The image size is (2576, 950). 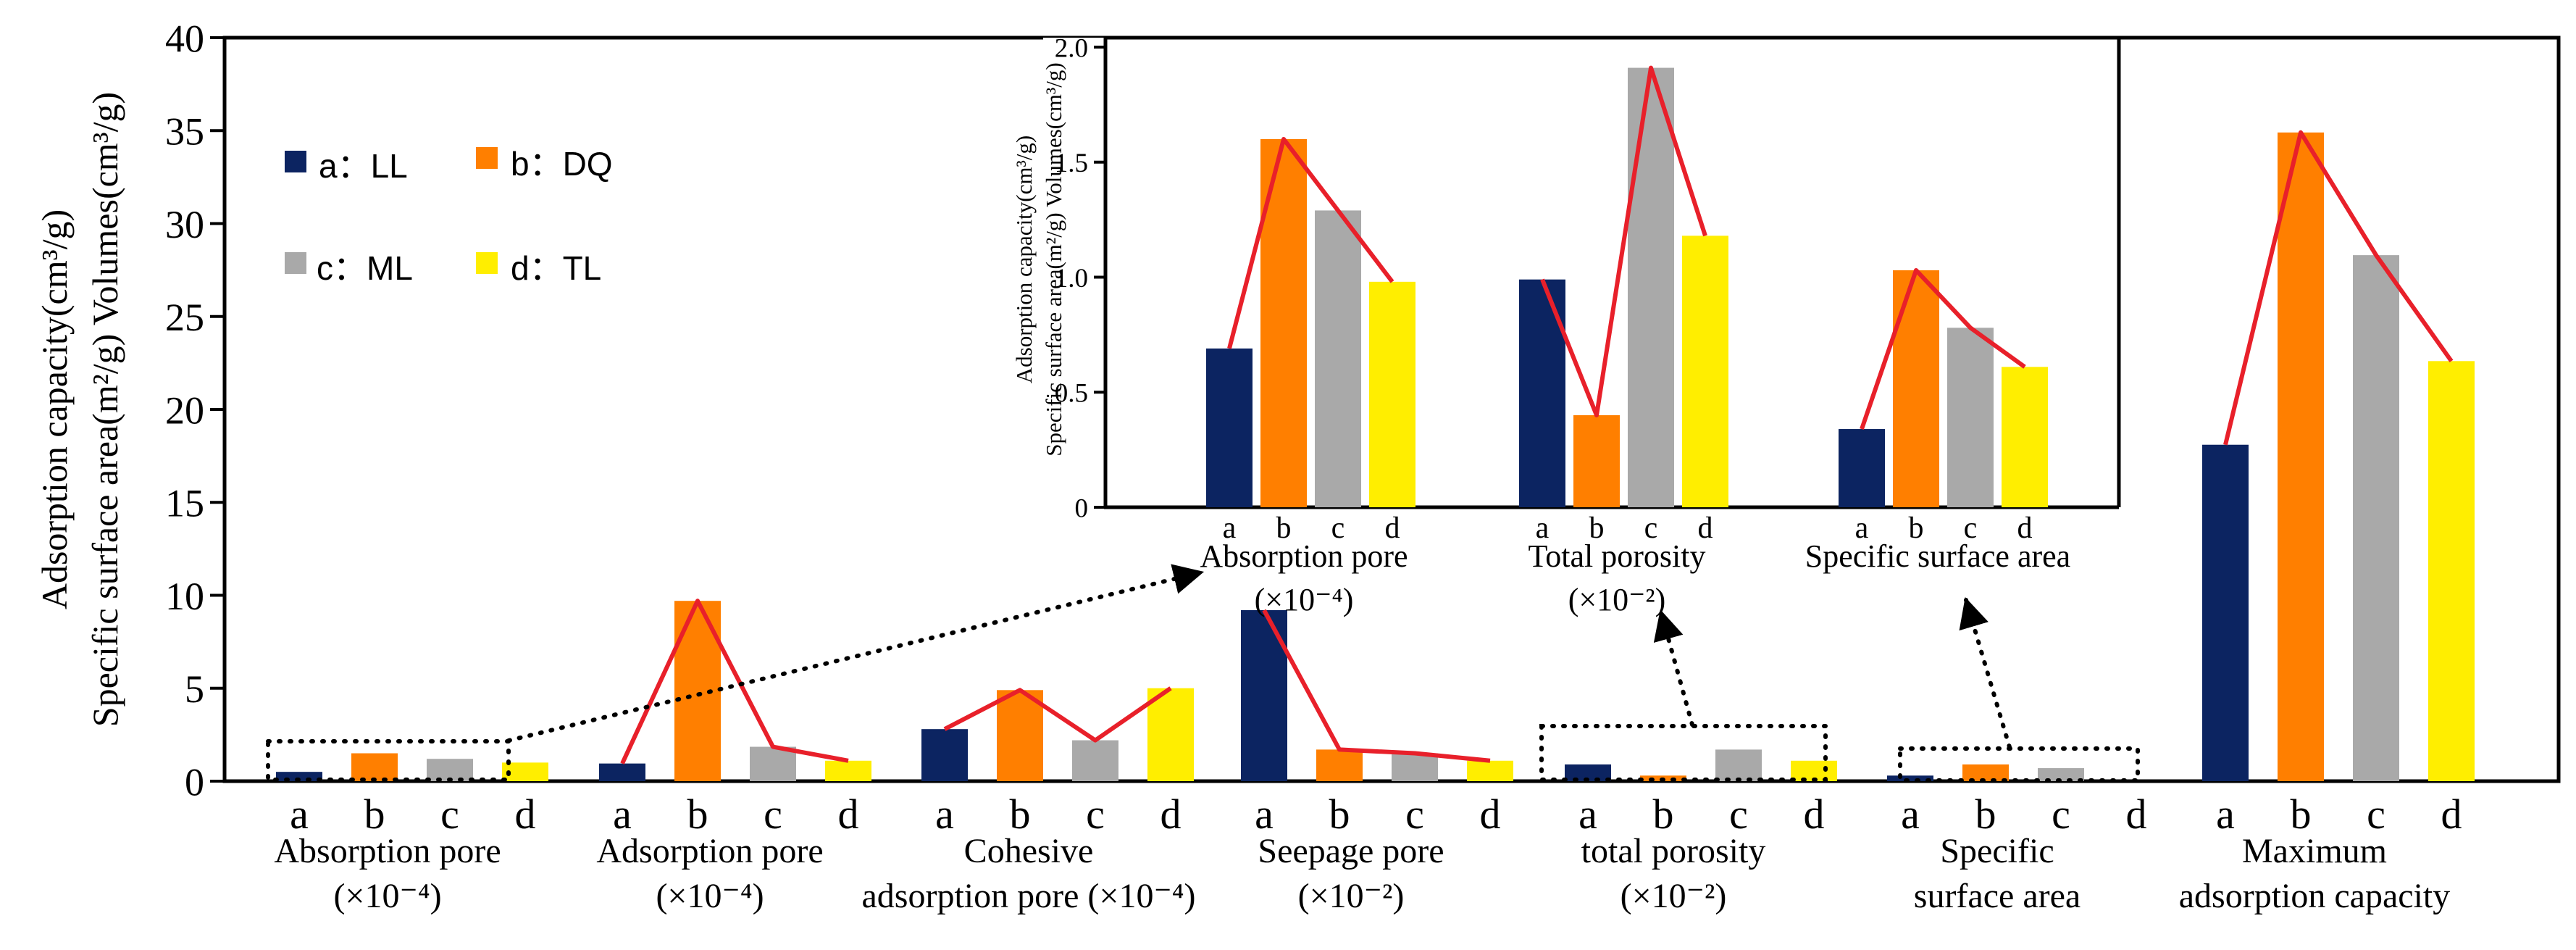 I want to click on main-trend-line-seepage-pore, so click(x=1376, y=686).